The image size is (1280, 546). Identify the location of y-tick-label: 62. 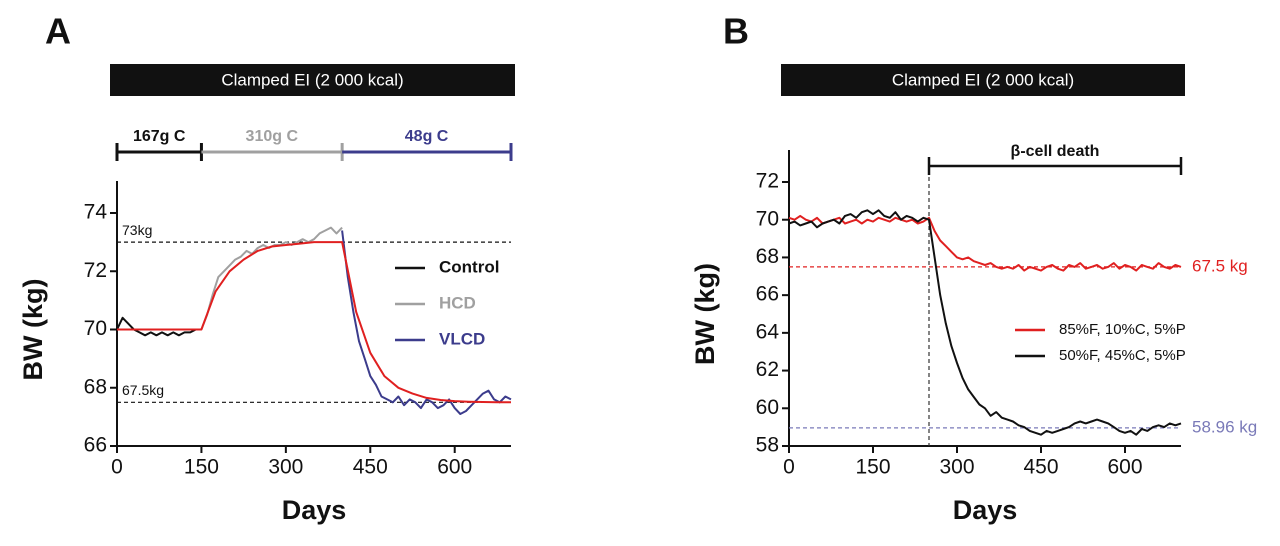
(767, 369).